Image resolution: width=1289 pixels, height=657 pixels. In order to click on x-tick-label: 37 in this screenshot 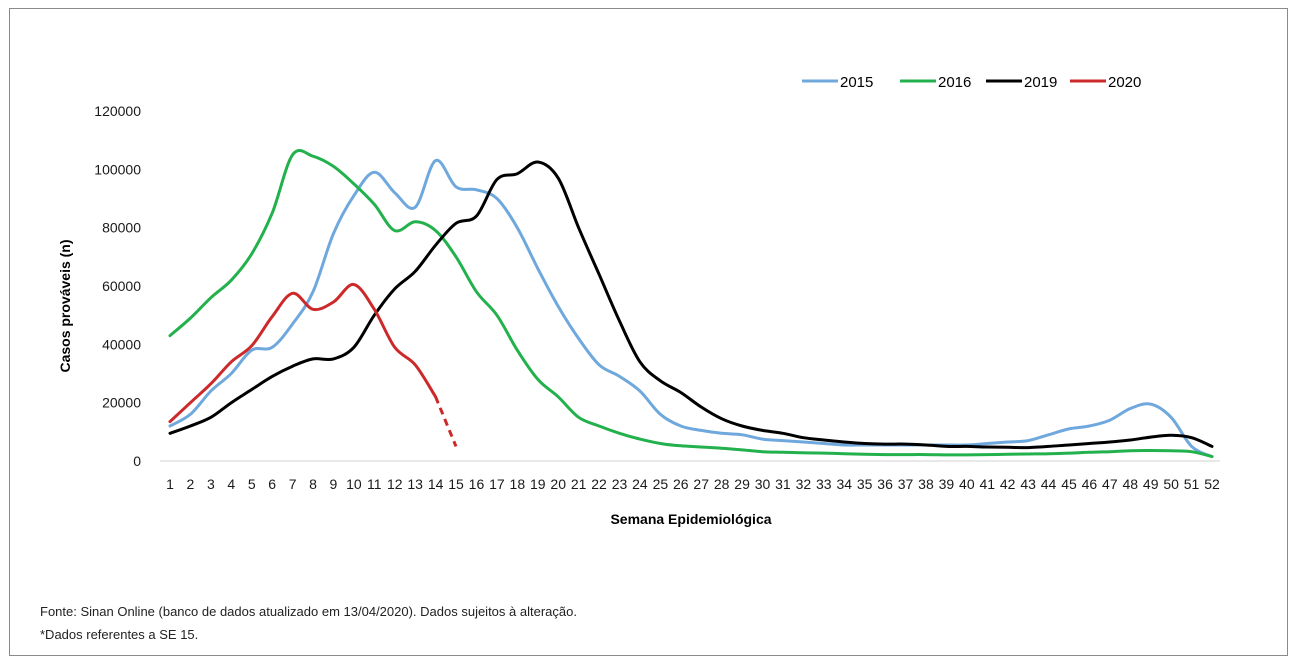, I will do `click(906, 484)`.